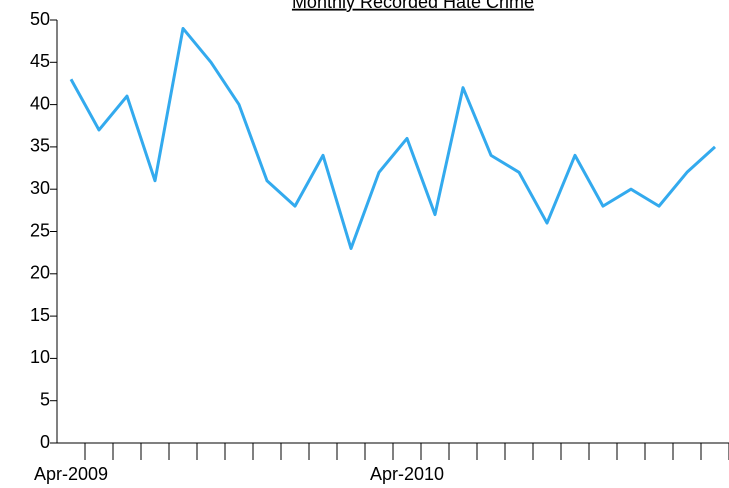 This screenshot has height=488, width=729. Describe the element at coordinates (40, 188) in the screenshot. I see `y-tick-label: 30` at that location.